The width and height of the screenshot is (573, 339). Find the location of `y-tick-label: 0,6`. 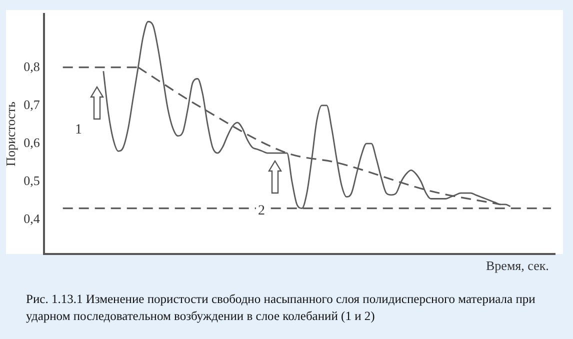

y-tick-label: 0,6 is located at coordinates (32, 142).